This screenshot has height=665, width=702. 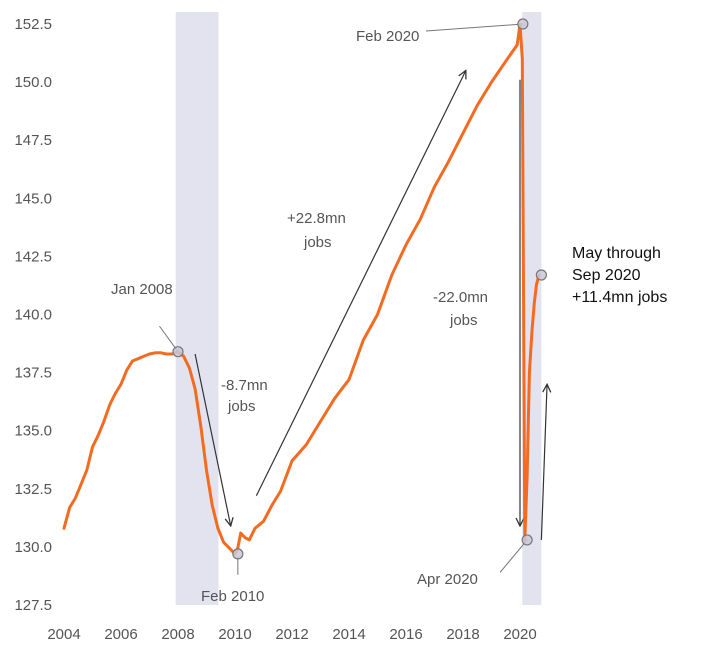 What do you see at coordinates (33, 489) in the screenshot?
I see `y-tick-label: 132.5` at bounding box center [33, 489].